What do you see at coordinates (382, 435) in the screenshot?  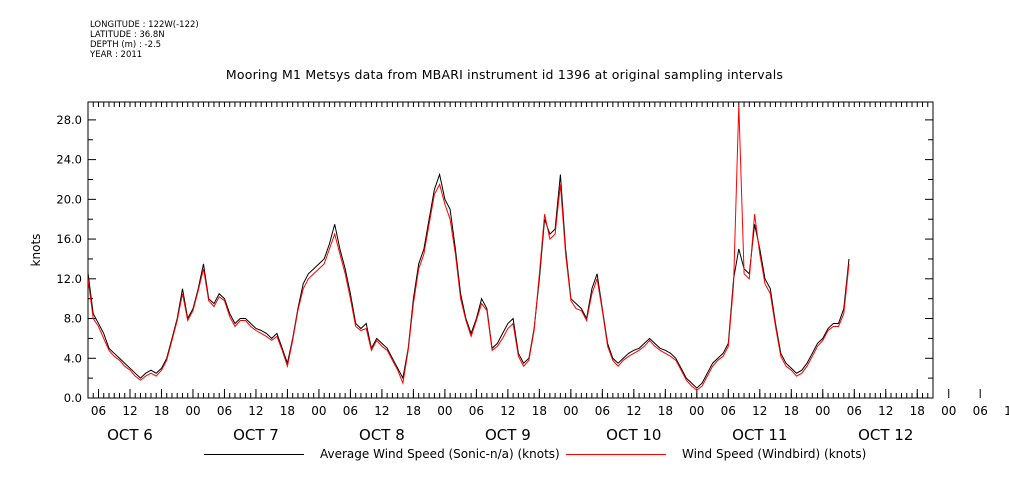 I see `x-day-label: OCT 8` at bounding box center [382, 435].